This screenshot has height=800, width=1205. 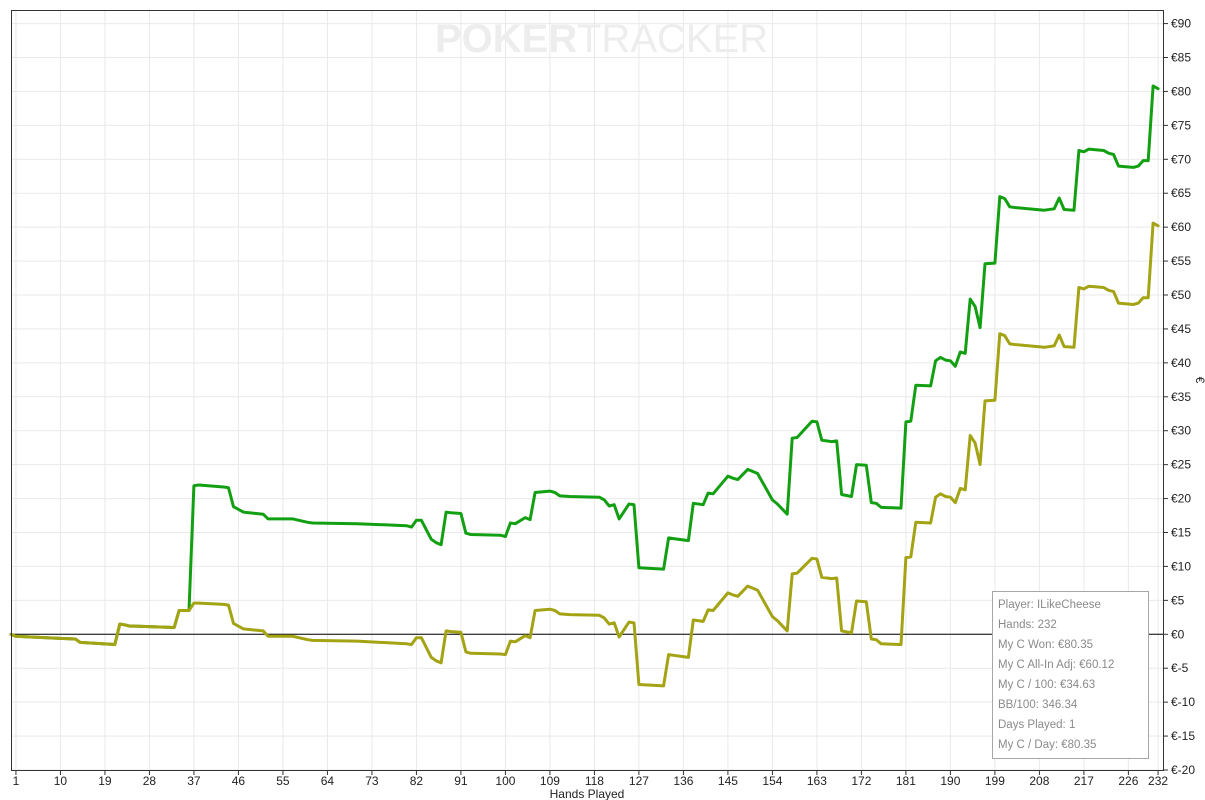 What do you see at coordinates (1181, 431) in the screenshot?
I see `y-tick-label: €30` at bounding box center [1181, 431].